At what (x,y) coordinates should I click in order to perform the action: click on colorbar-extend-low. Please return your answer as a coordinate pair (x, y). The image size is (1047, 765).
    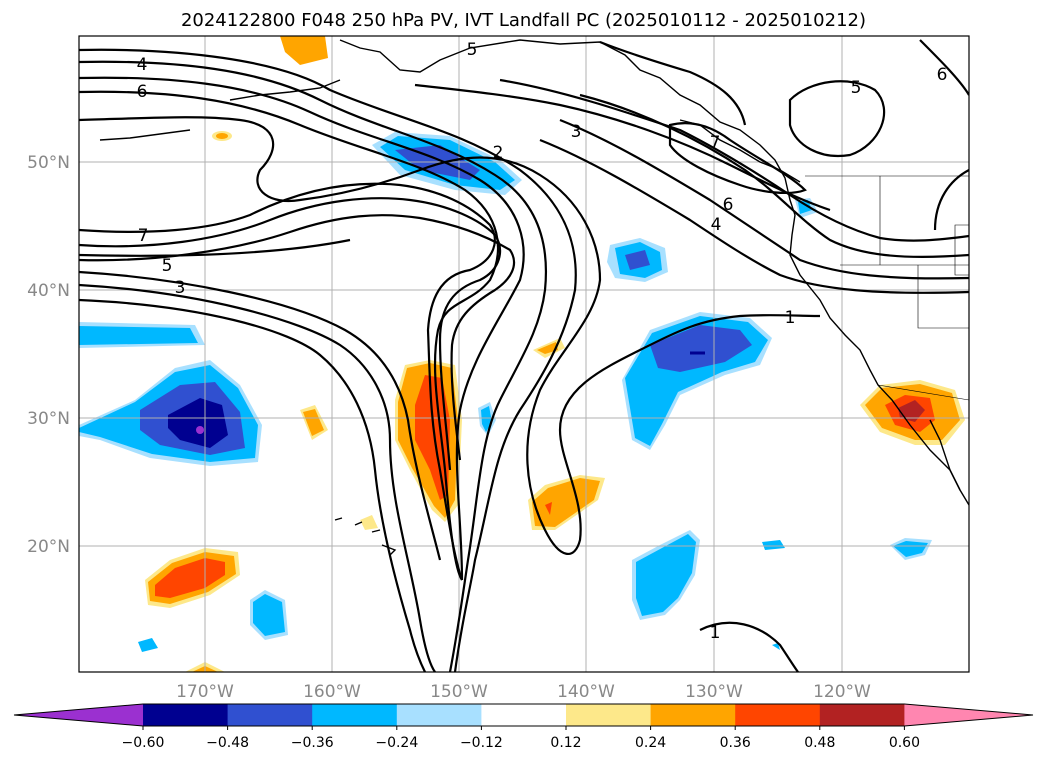
    Looking at the image, I should click on (78, 715).